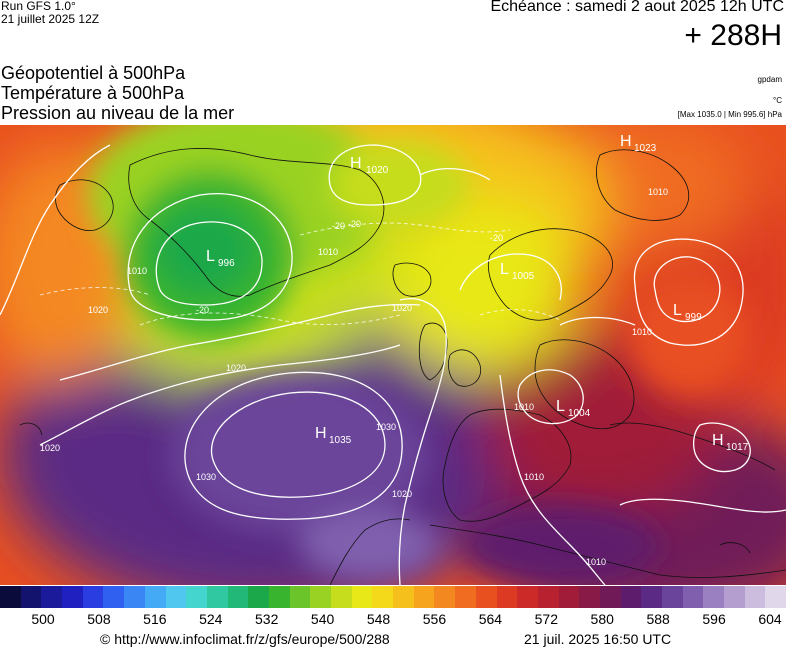 This screenshot has width=786, height=648. Describe the element at coordinates (737, 447) in the screenshot. I see `center-value: 1017` at that location.